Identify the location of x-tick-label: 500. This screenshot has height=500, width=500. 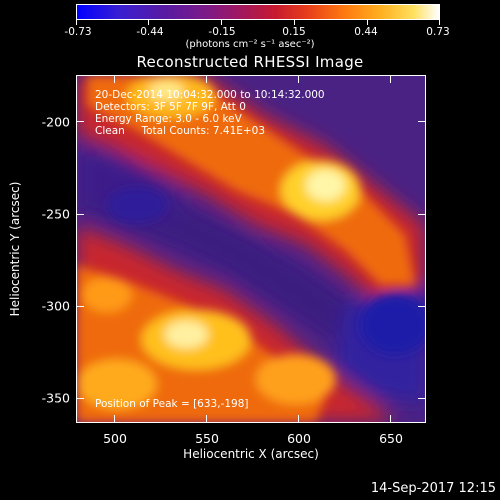
(115, 438).